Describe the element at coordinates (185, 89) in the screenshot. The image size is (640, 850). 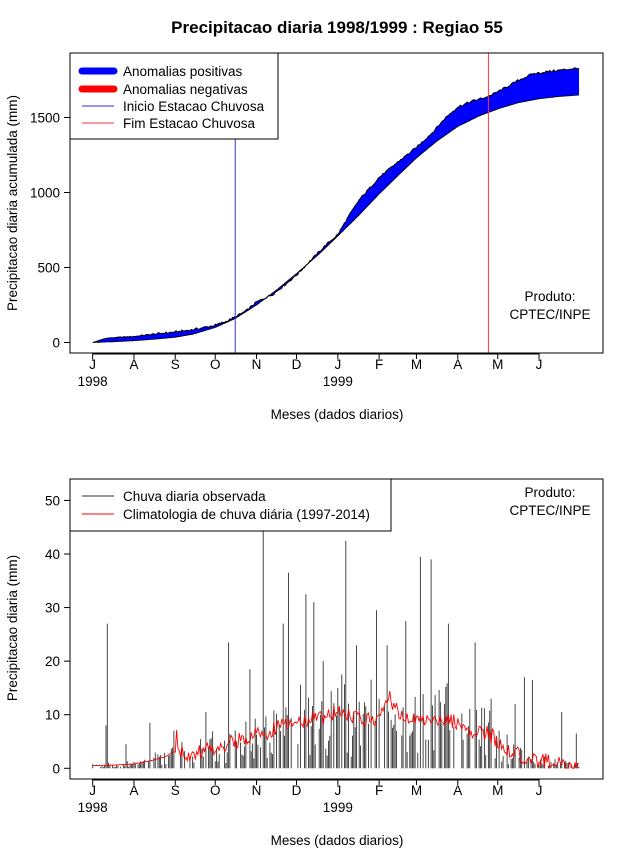
I see `legend-label: Anomalias negativas` at that location.